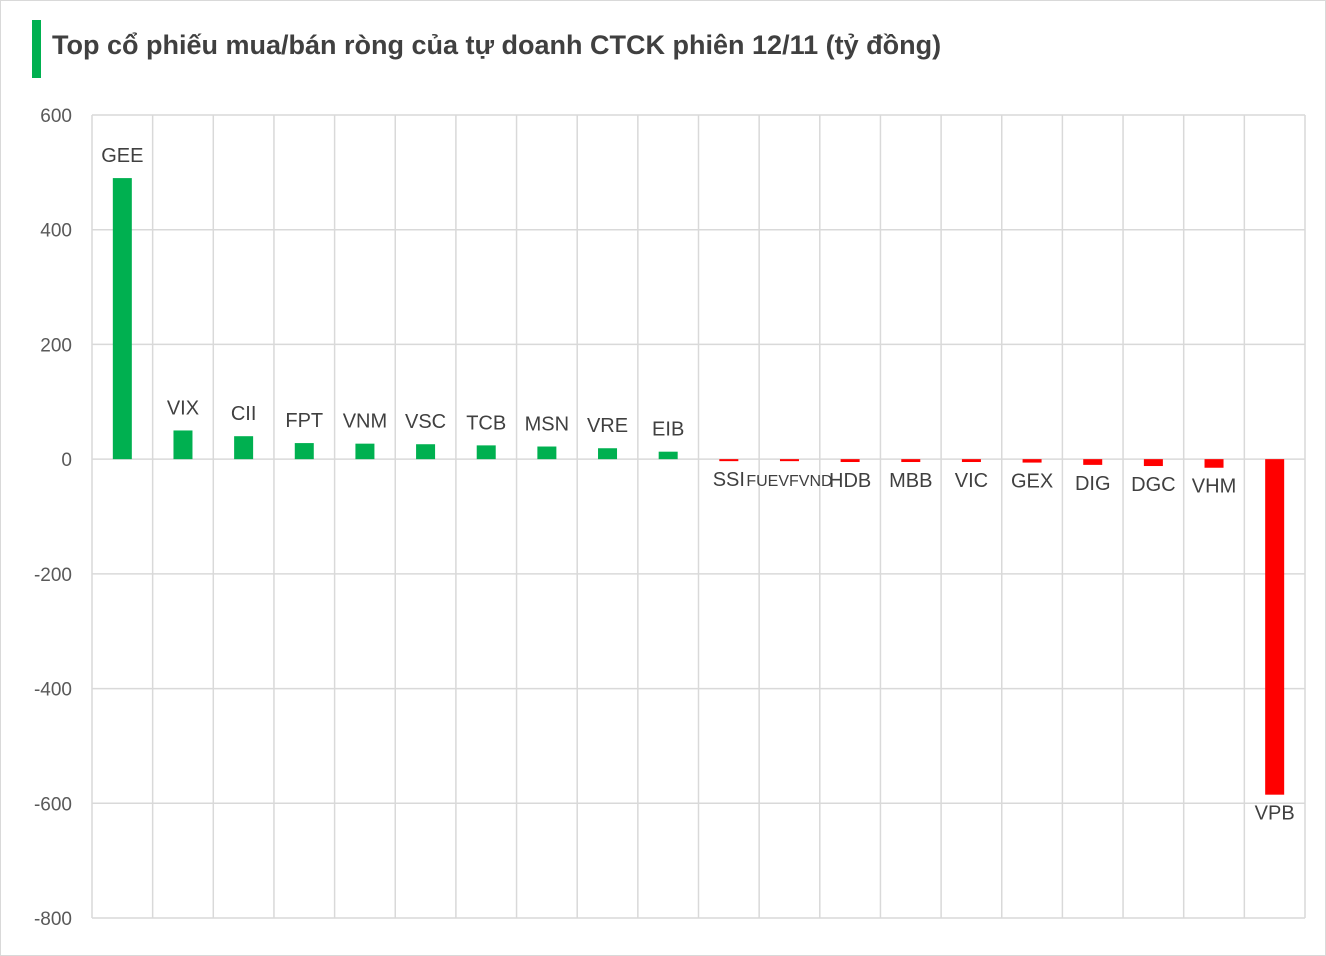  What do you see at coordinates (911, 461) in the screenshot?
I see `bar-mbb` at bounding box center [911, 461].